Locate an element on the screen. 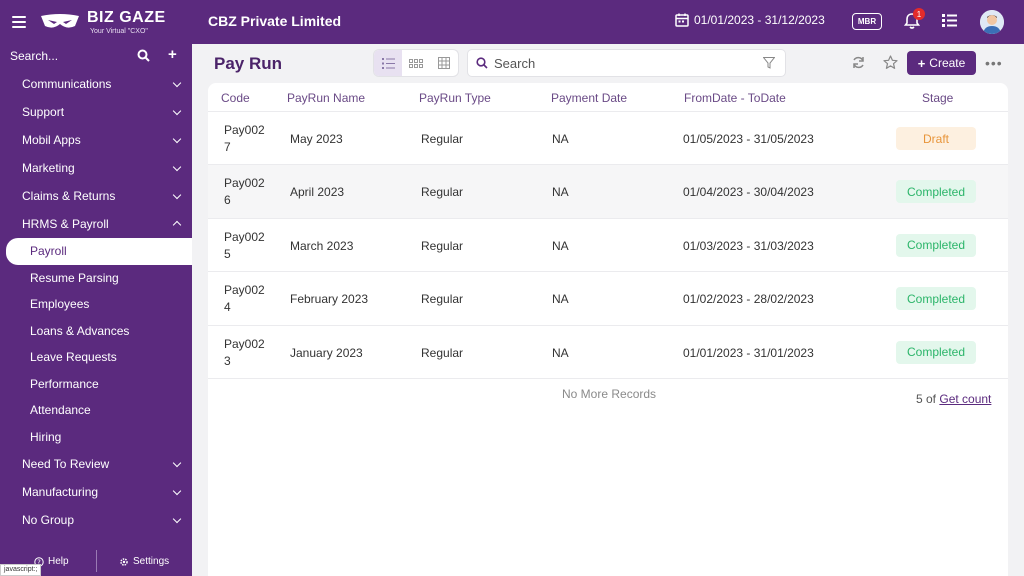  cell-code: Pay0025 is located at coordinates (244, 245).